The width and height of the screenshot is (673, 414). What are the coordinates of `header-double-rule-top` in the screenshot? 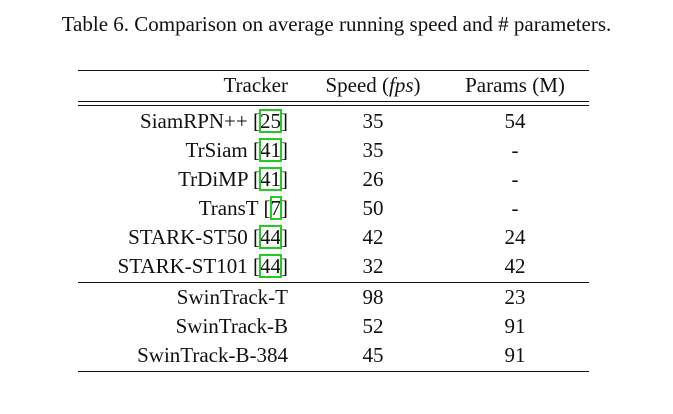 It's located at (333, 101).